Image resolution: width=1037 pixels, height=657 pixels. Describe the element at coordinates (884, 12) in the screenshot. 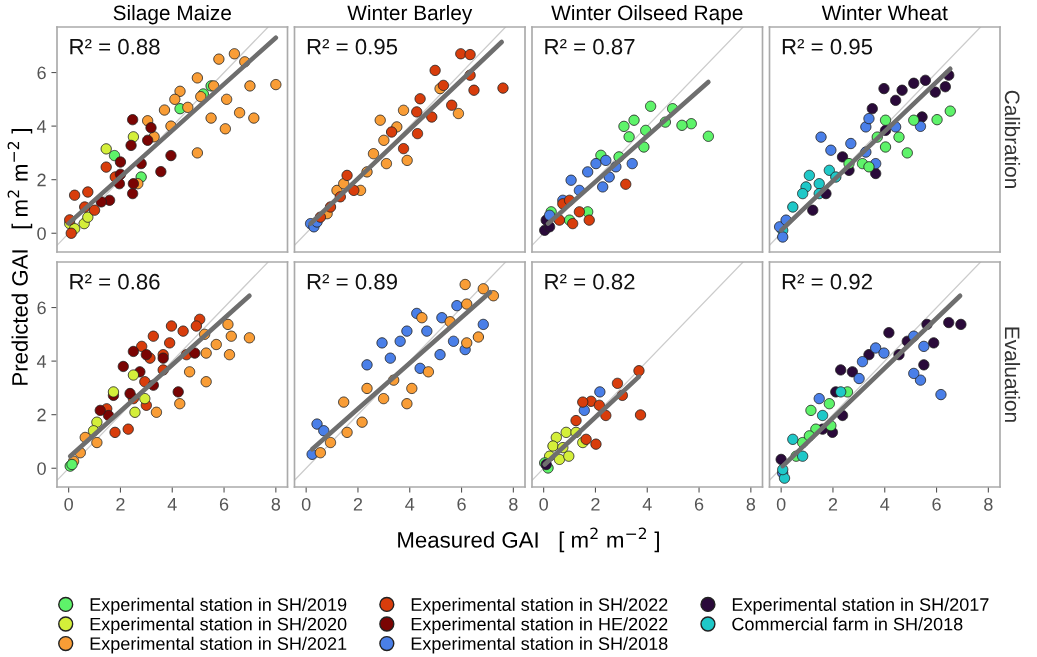

I see `chart-title: Winter Wheat` at that location.